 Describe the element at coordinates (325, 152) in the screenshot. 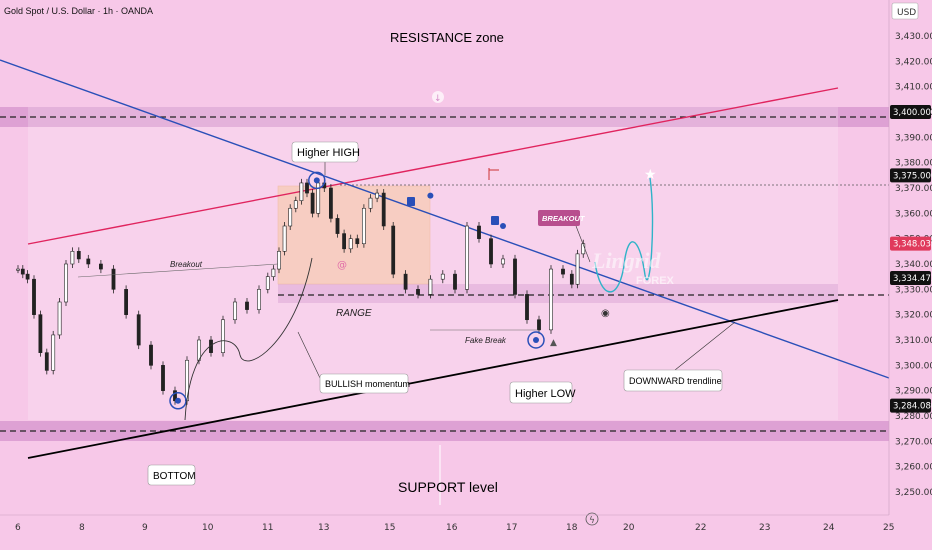

I see `higher-high-box-label` at that location.